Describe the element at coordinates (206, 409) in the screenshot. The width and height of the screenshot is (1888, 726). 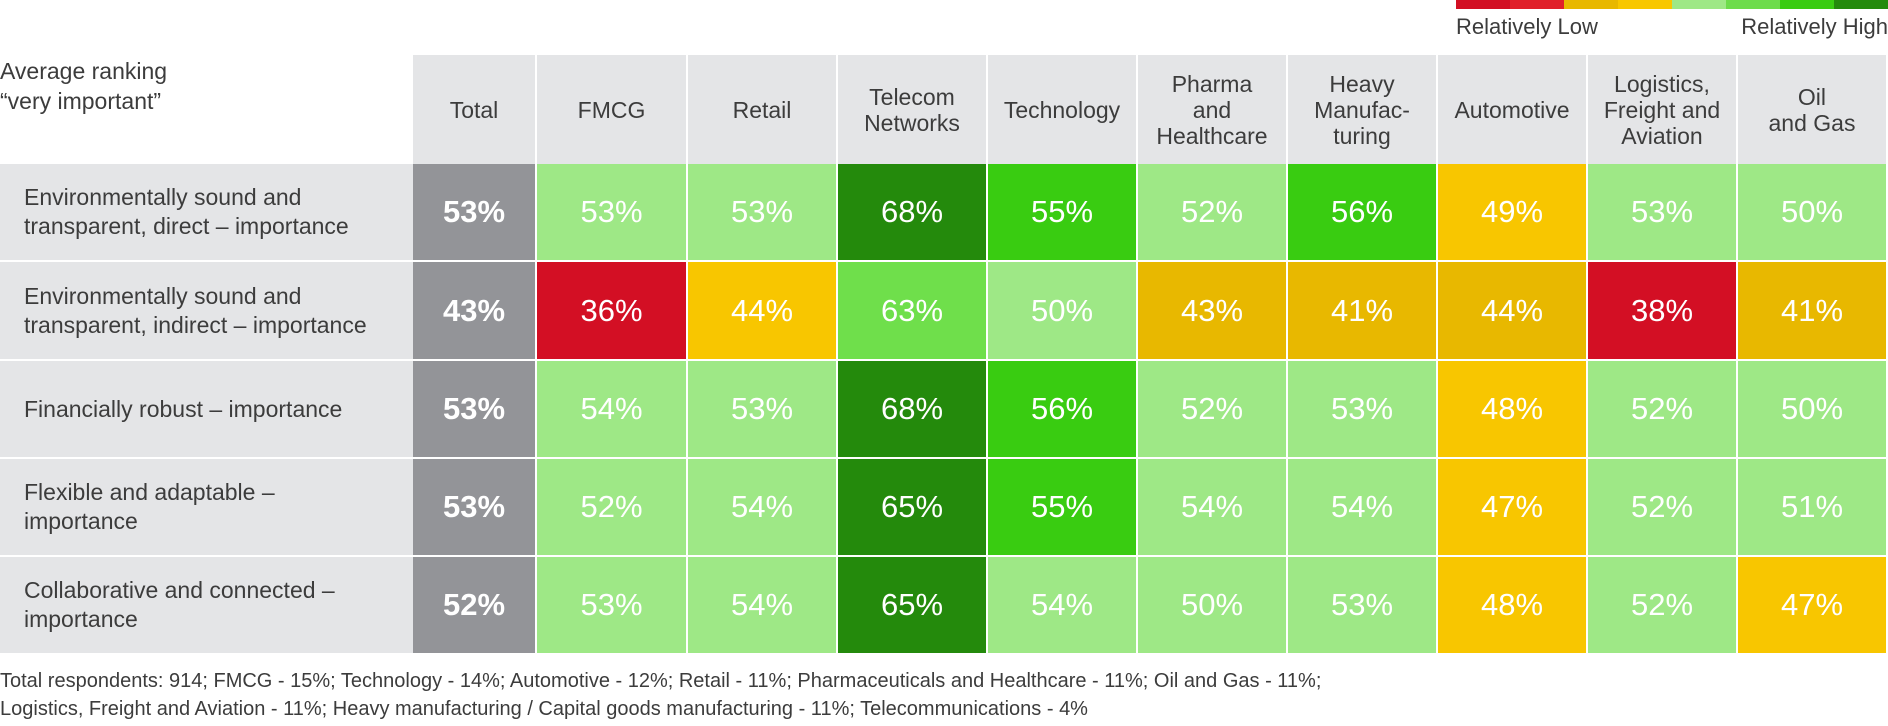
I see `row-label: Financially robust – importance` at that location.